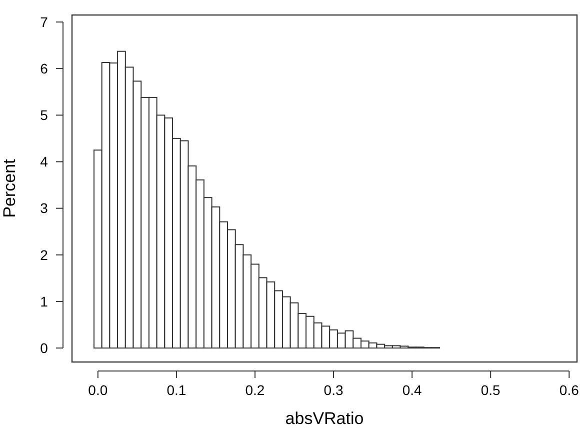 Image resolution: width=585 pixels, height=438 pixels. What do you see at coordinates (98, 390) in the screenshot?
I see `x-tick-label: 0.0` at bounding box center [98, 390].